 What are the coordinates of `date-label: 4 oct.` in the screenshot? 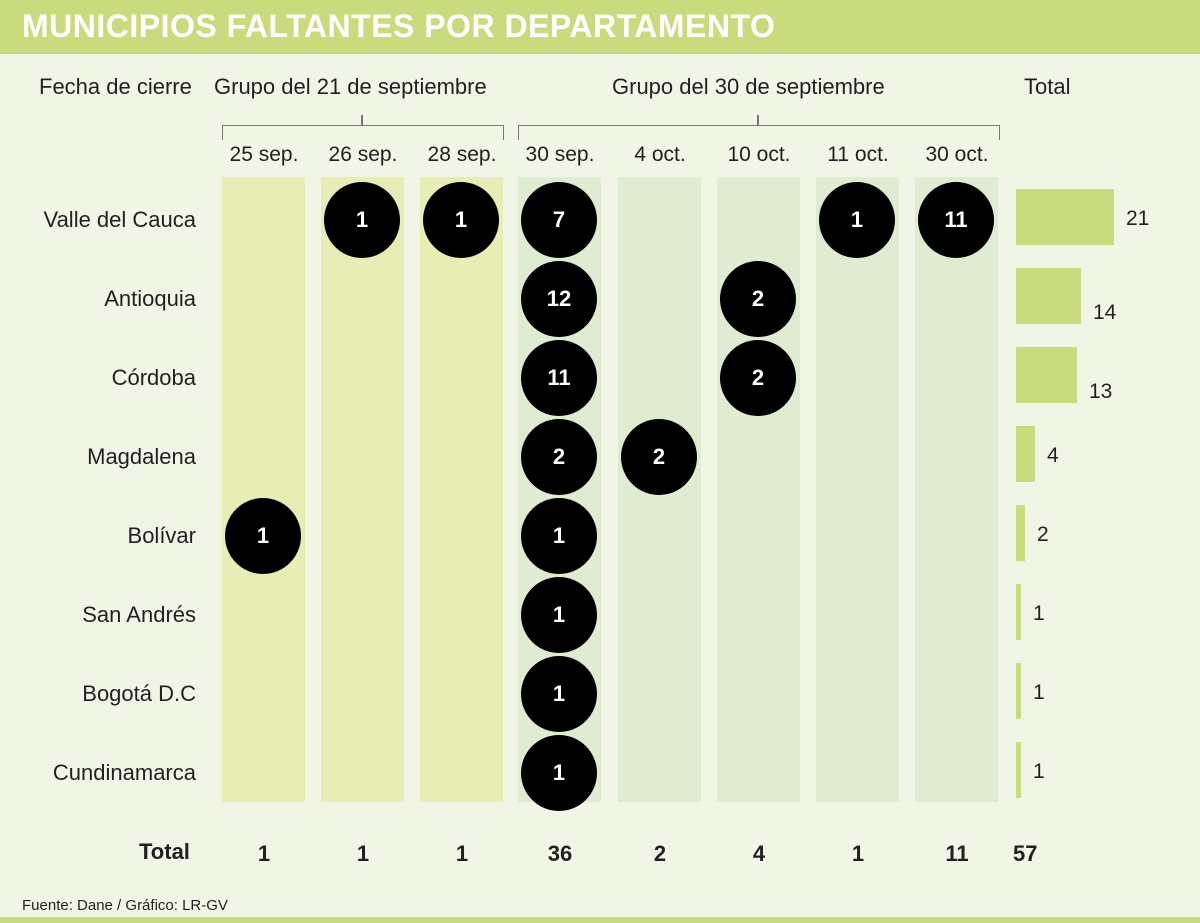 It's located at (660, 154).